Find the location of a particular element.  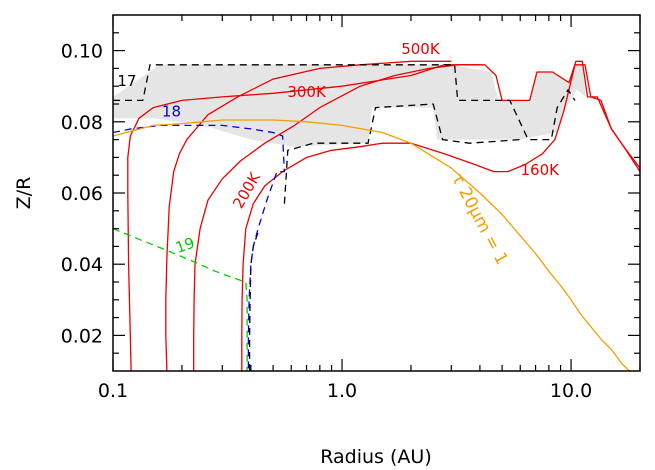

annotation-label: 17 is located at coordinates (126, 81).